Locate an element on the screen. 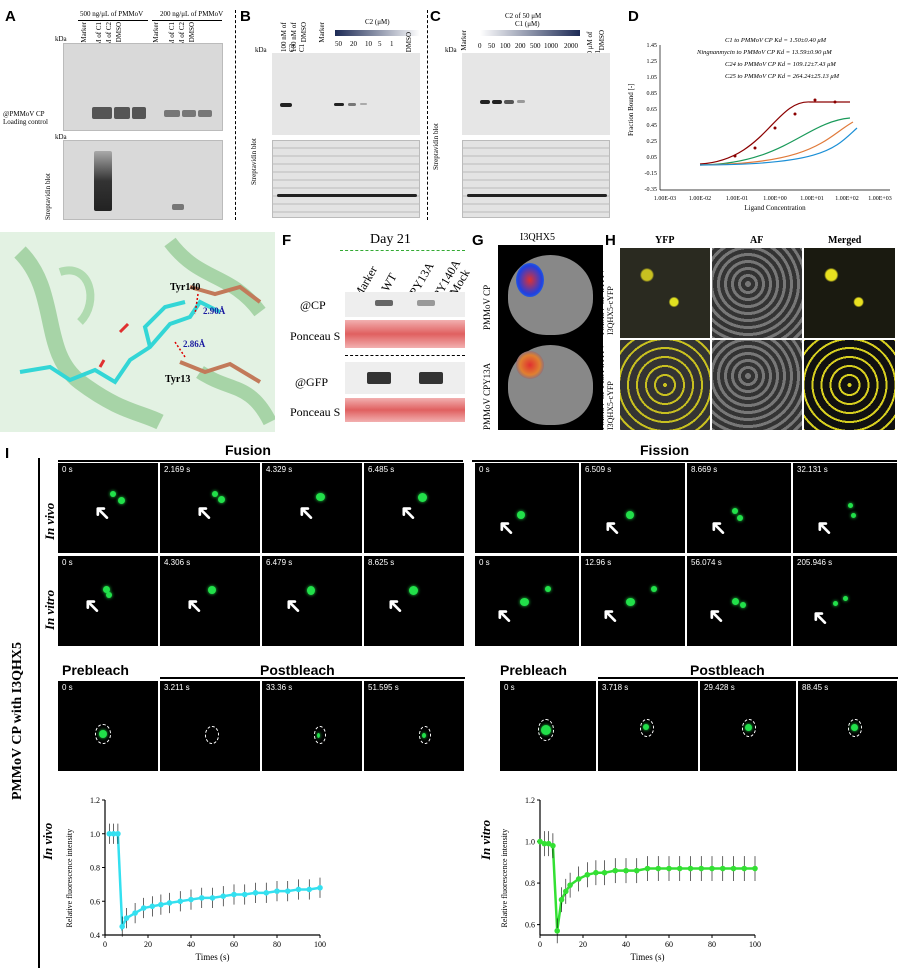  svg-text: 1.00E+00 is located at coordinates (775, 199).